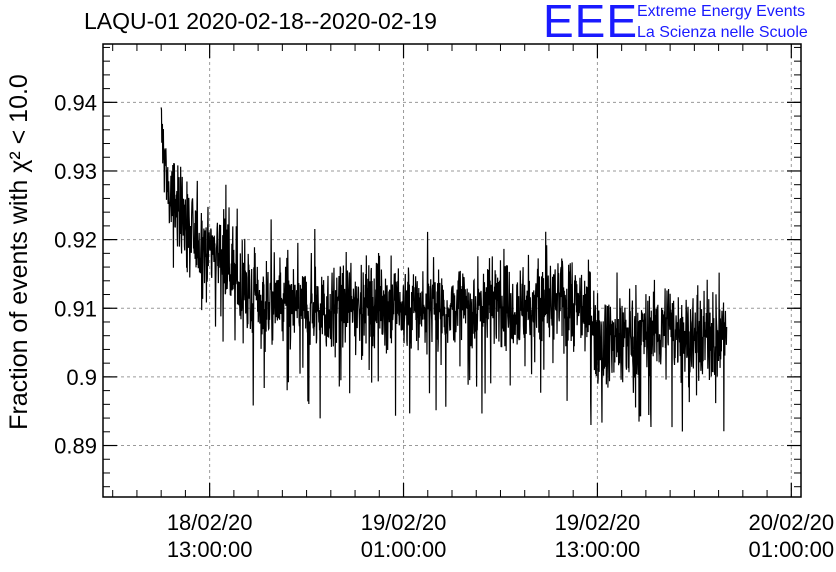 This screenshot has height=572, width=836. I want to click on y-axis-label: Fraction of events with χ² < 10.0, so click(19, 252).